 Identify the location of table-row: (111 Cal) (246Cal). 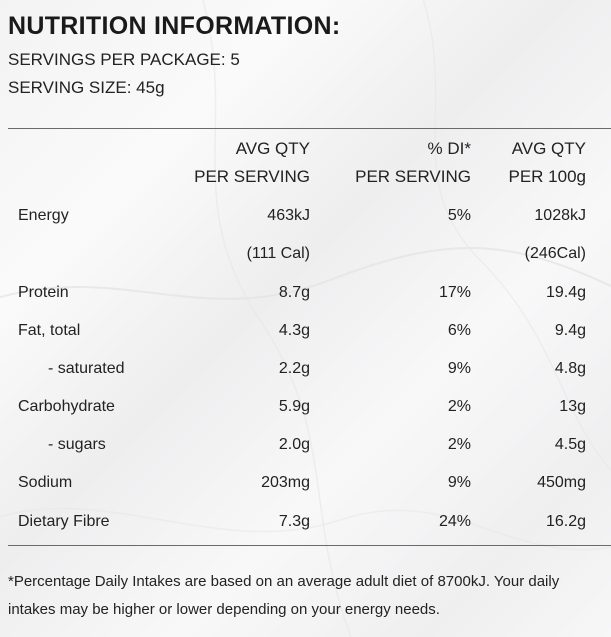
(305, 255).